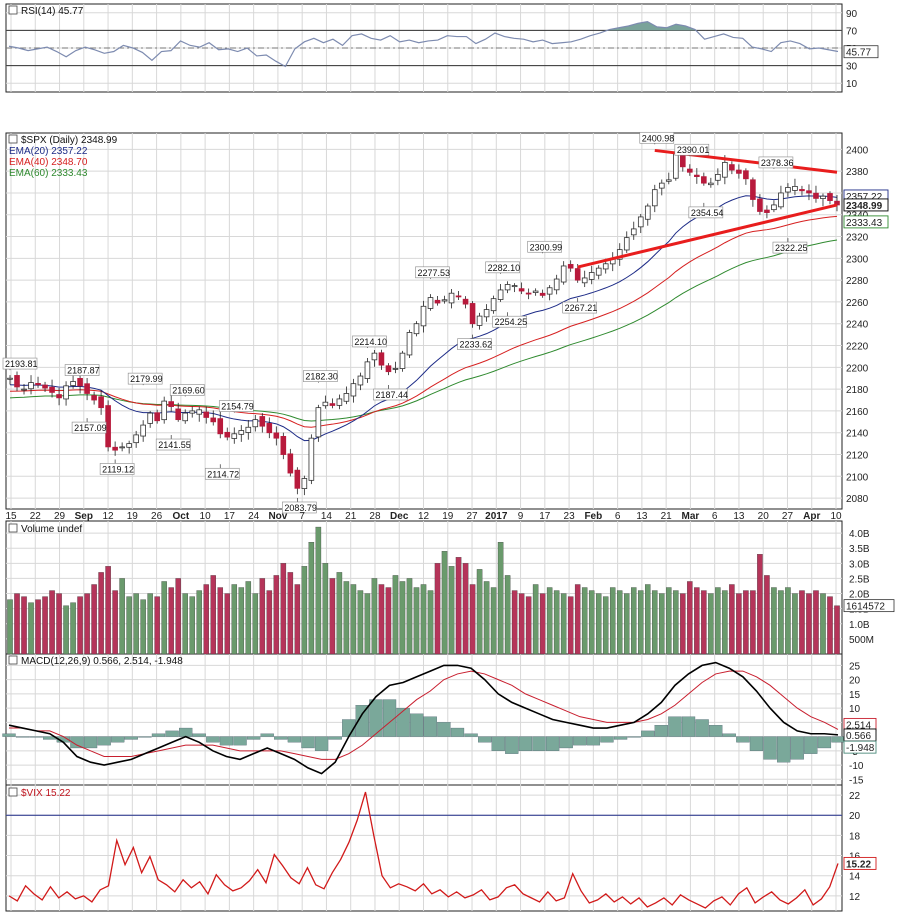  Describe the element at coordinates (777, 163) in the screenshot. I see `annotation-label: 2378.36` at that location.